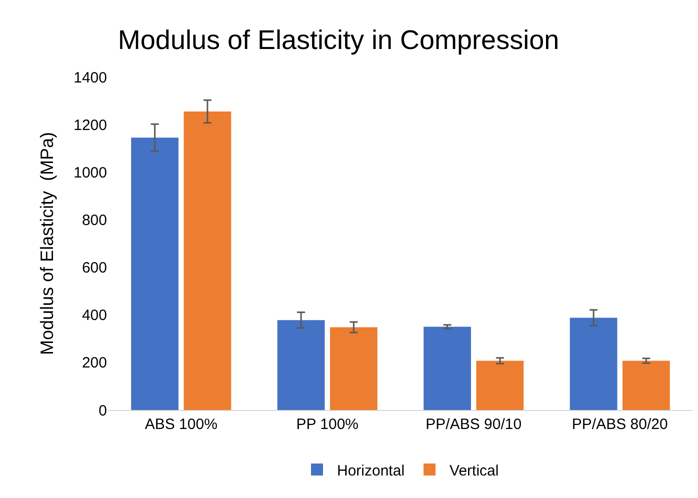 The width and height of the screenshot is (698, 498). I want to click on x-tick-label: PP/ABS 80/20, so click(620, 424).